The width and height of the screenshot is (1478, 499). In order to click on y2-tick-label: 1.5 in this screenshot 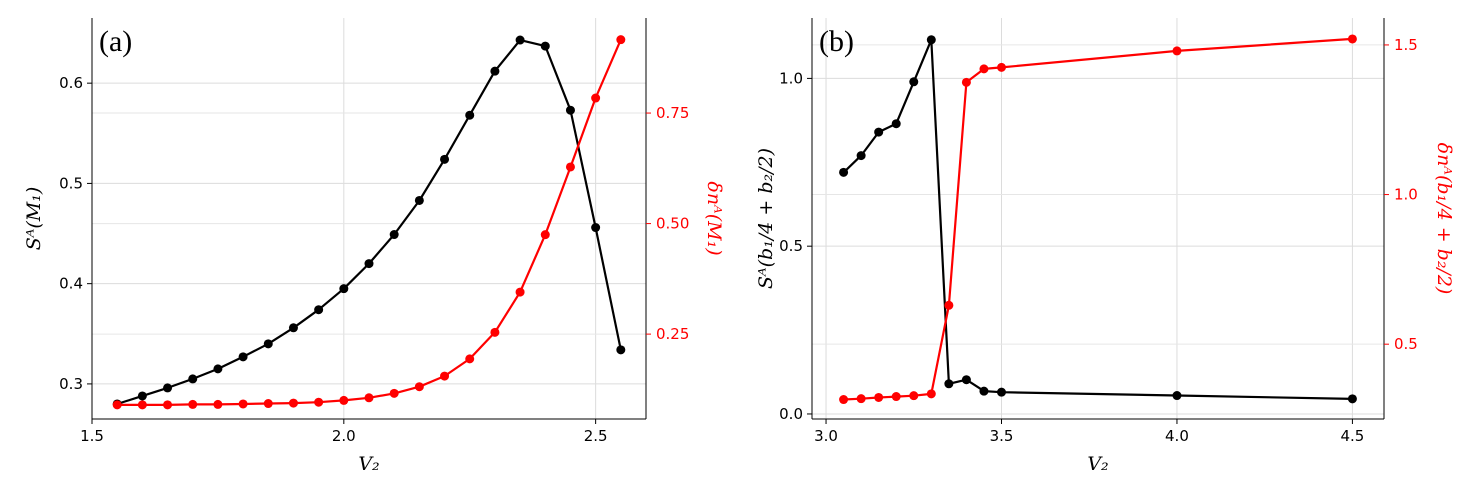, I will do `click(1406, 45)`.